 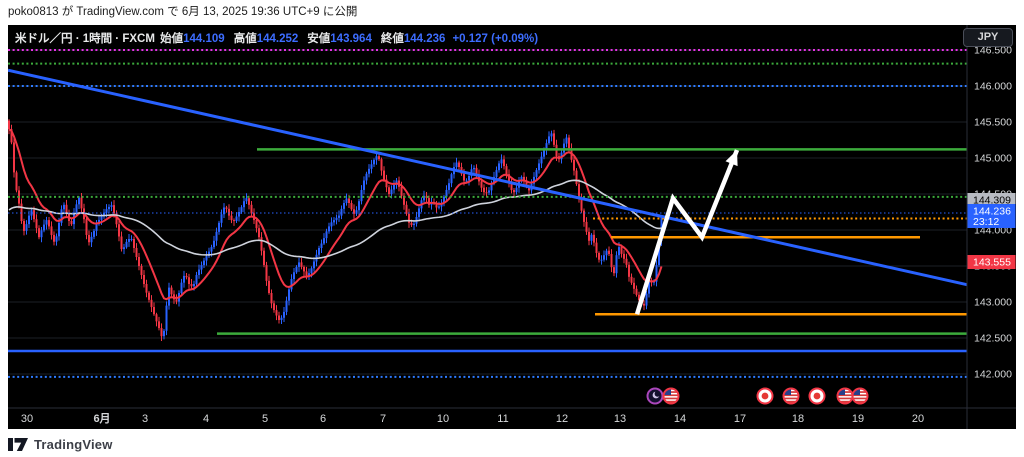 What do you see at coordinates (145, 419) in the screenshot?
I see `time-tick-label: 3` at bounding box center [145, 419].